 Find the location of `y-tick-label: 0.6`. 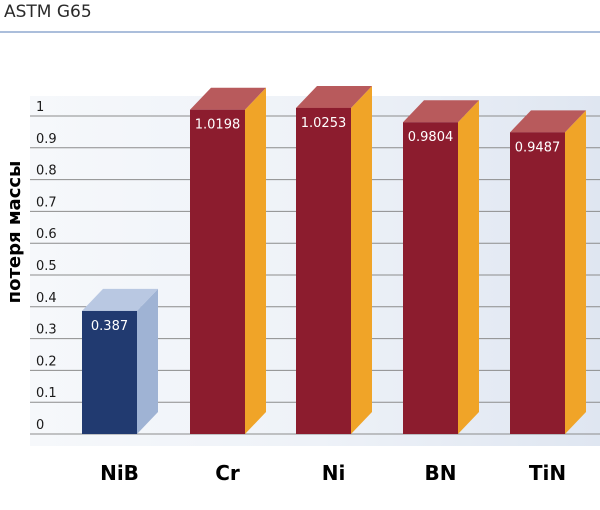

y-tick-label: 0.6 is located at coordinates (46, 234).